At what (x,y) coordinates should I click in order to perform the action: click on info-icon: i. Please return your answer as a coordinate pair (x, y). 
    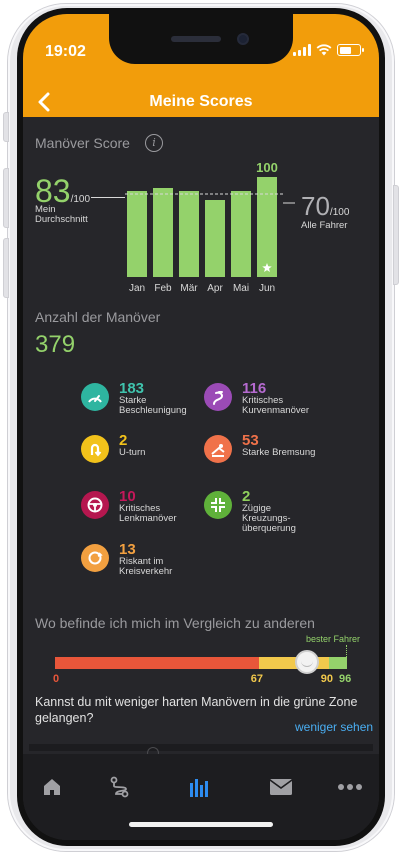
    Looking at the image, I should click on (154, 143).